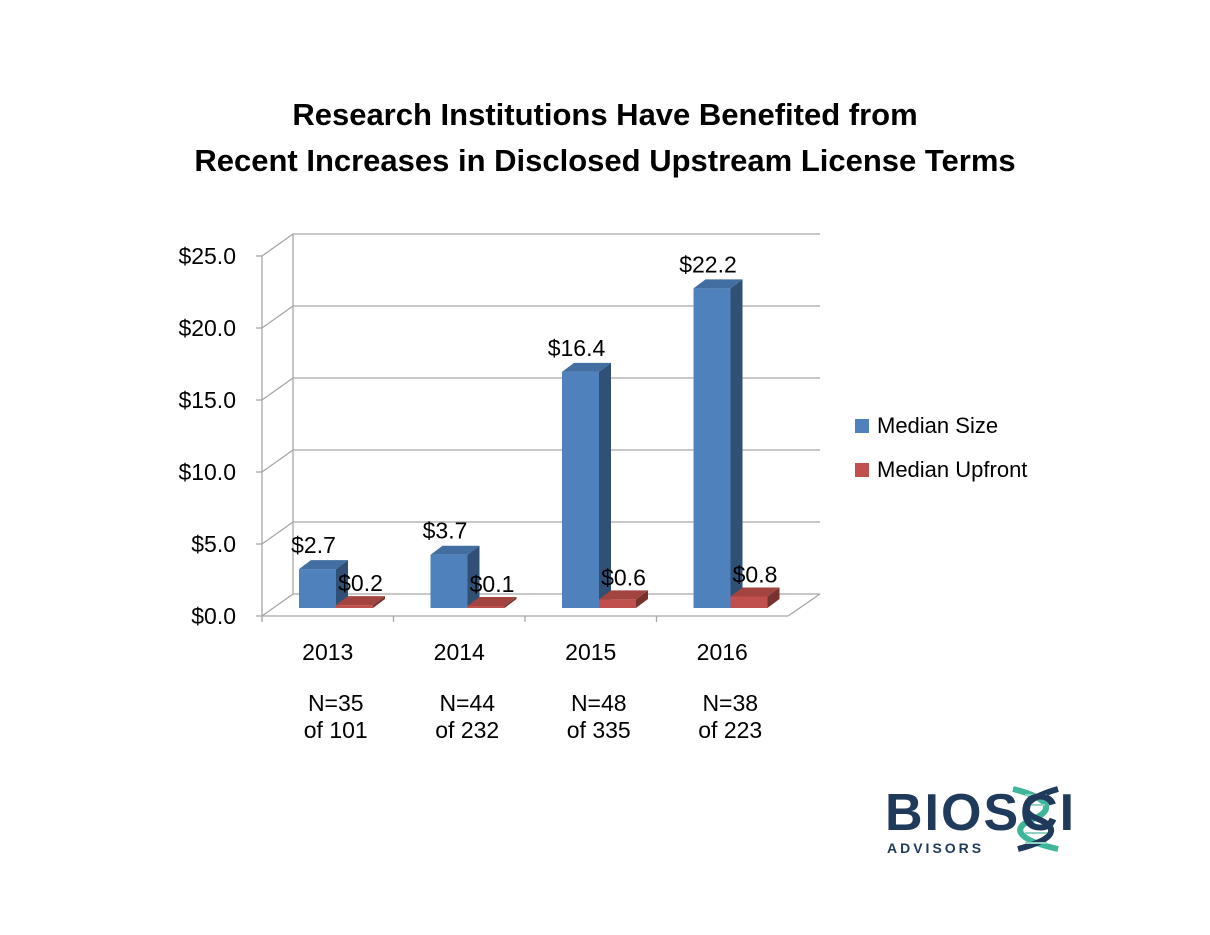 Image resolution: width=1210 pixels, height=935 pixels. I want to click on bar-top-median-upfront-2013, so click(360, 601).